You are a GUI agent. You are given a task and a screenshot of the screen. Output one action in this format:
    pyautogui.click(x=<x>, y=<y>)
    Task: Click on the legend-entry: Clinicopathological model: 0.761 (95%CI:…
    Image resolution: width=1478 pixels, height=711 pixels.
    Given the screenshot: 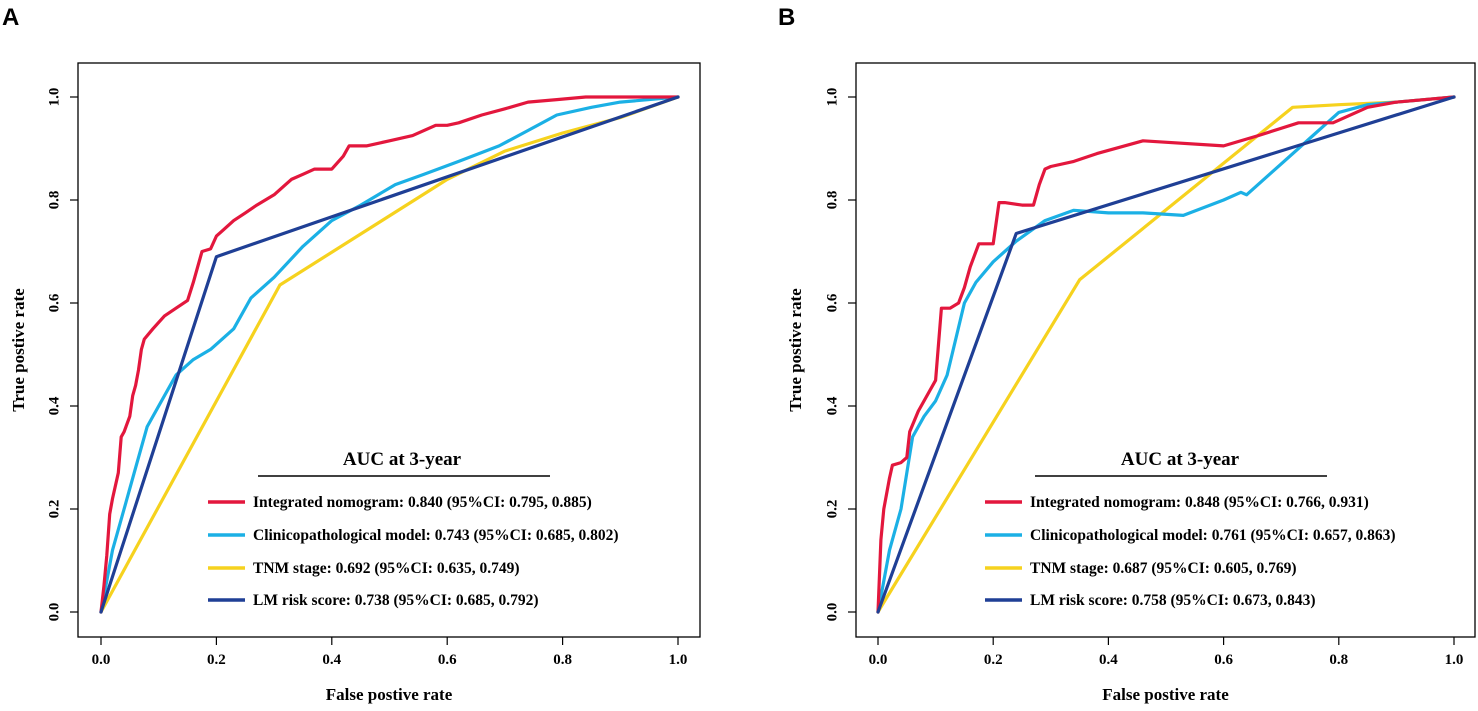 What is the action you would take?
    pyautogui.click(x=1213, y=535)
    